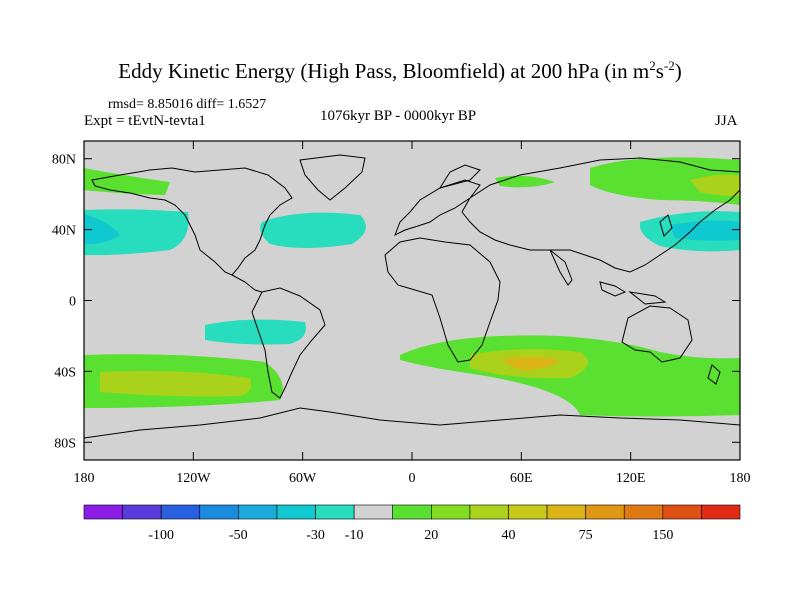 This screenshot has height=600, width=800. Describe the element at coordinates (459, 176) in the screenshot. I see `coastline-scandinavia` at that location.